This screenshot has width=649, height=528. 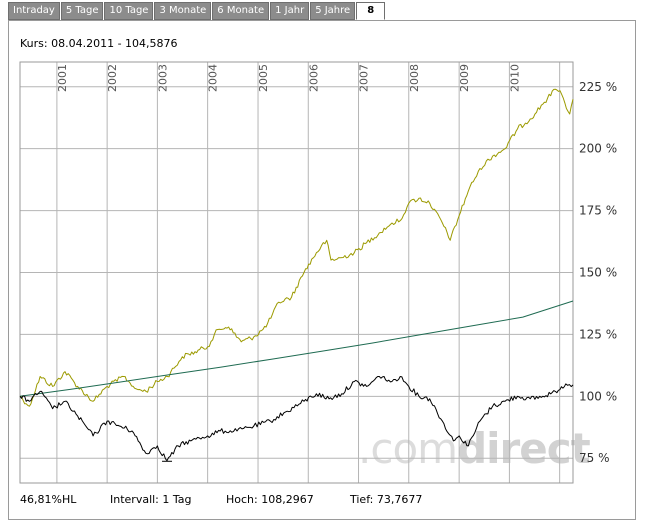 What do you see at coordinates (408, 448) in the screenshot?
I see `watermark-light: .com` at bounding box center [408, 448].